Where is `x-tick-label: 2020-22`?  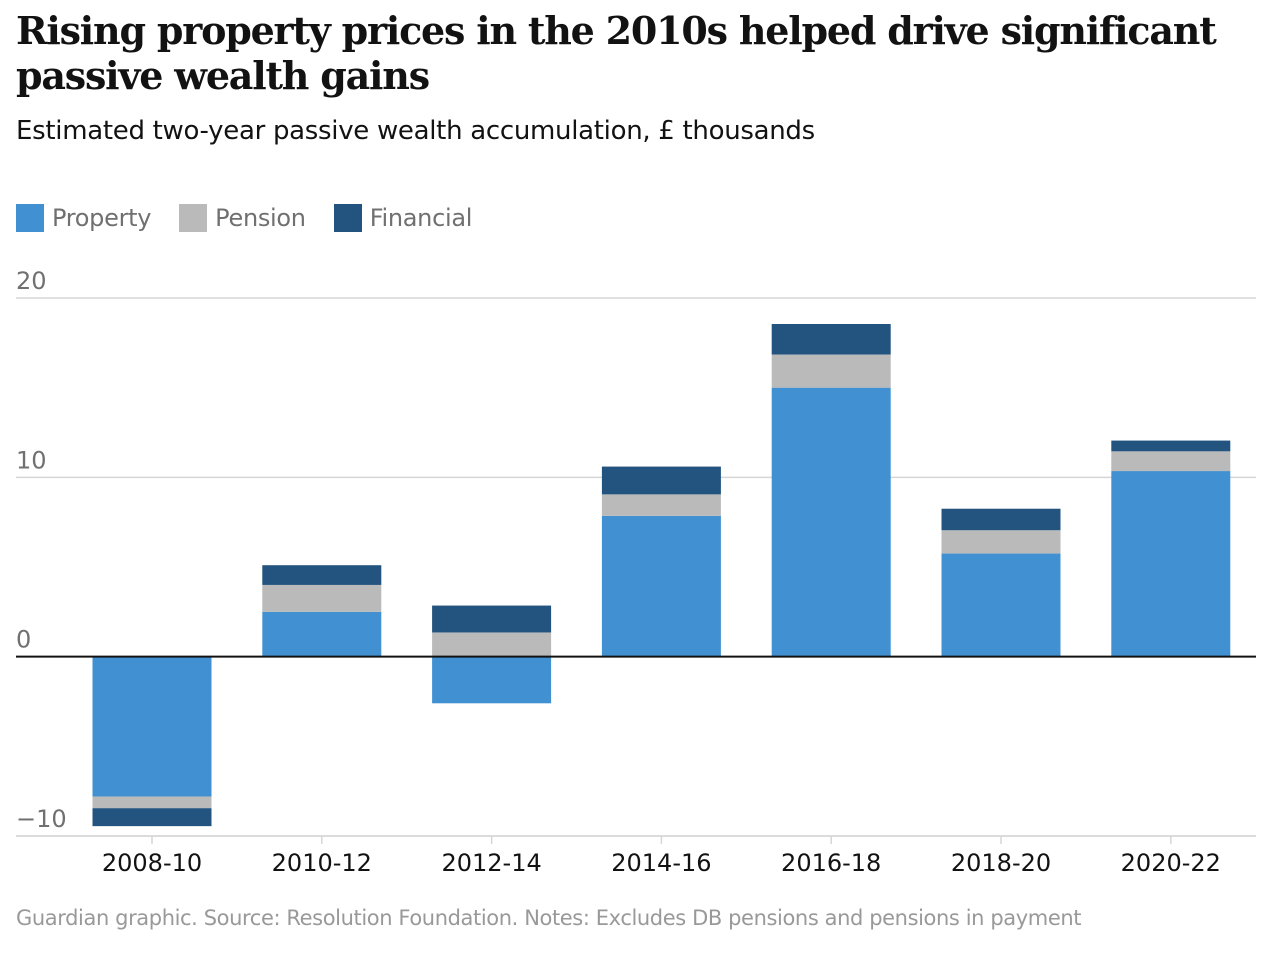 x-tick-label: 2020-22 is located at coordinates (1171, 863).